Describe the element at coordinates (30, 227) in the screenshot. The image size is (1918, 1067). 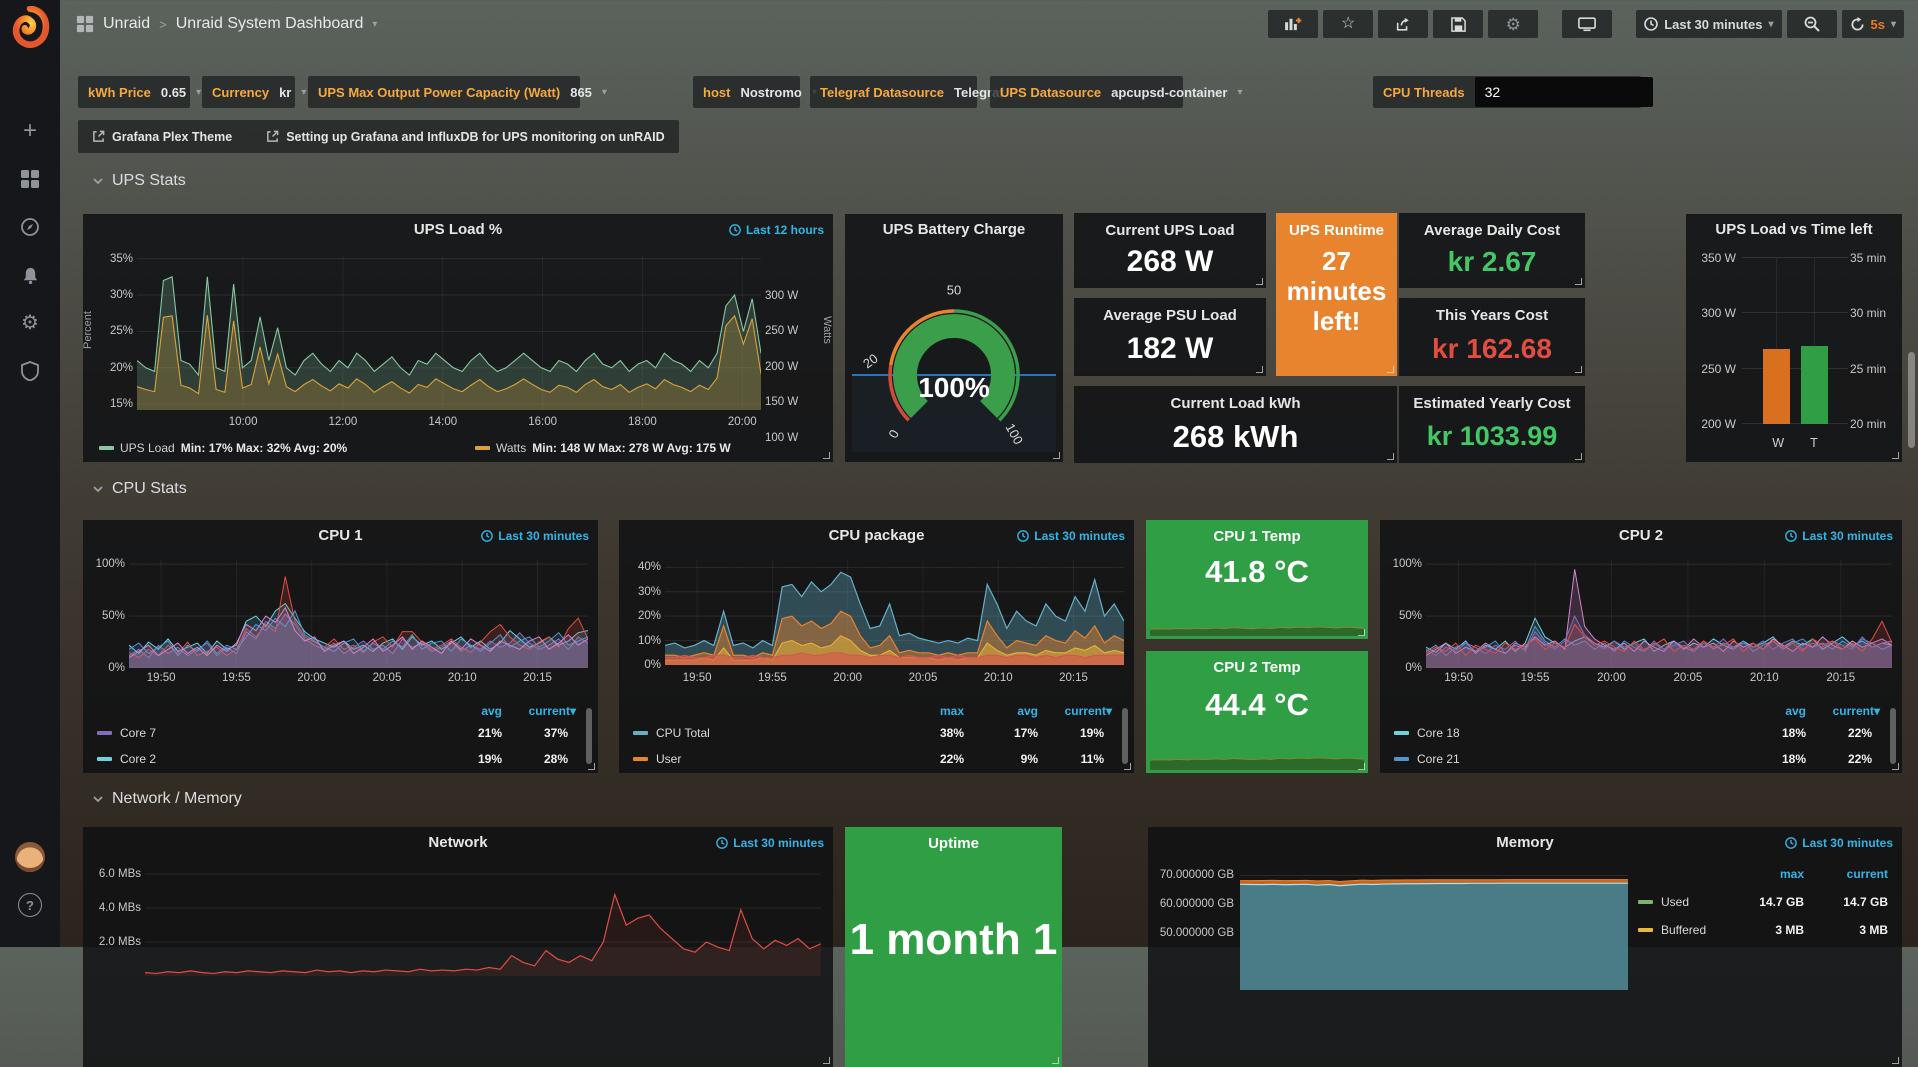
I see `explore-icon` at that location.